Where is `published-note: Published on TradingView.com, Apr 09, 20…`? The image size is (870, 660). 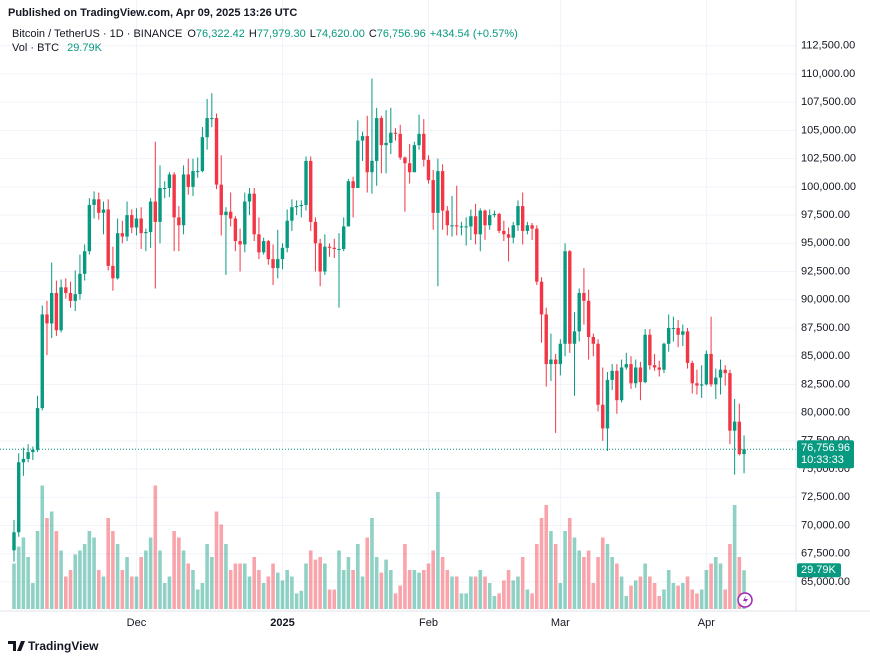 published-note: Published on TradingView.com, Apr 09, 20… is located at coordinates (152, 13).